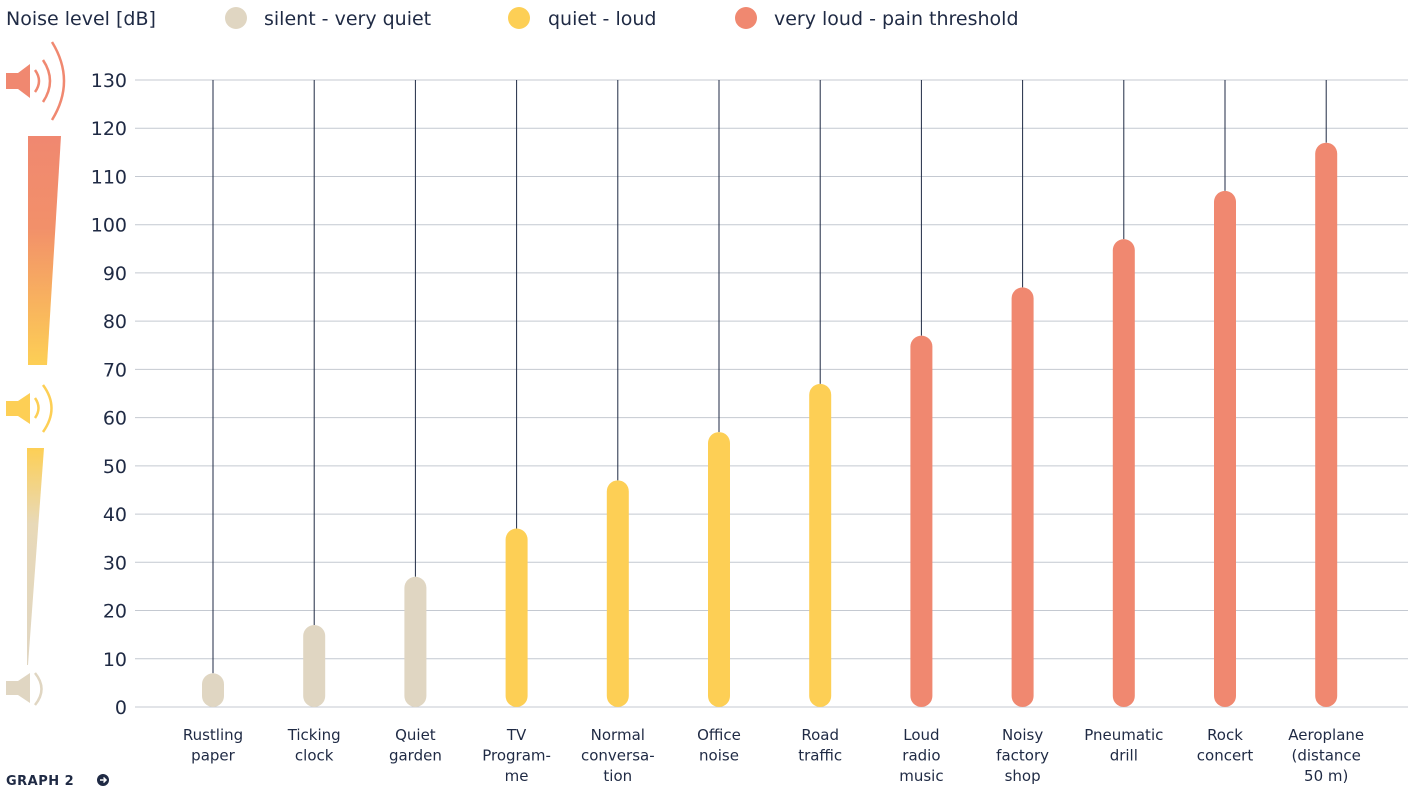  Describe the element at coordinates (896, 19) in the screenshot. I see `legend-label-very-loud: very loud - pain threshold` at that location.